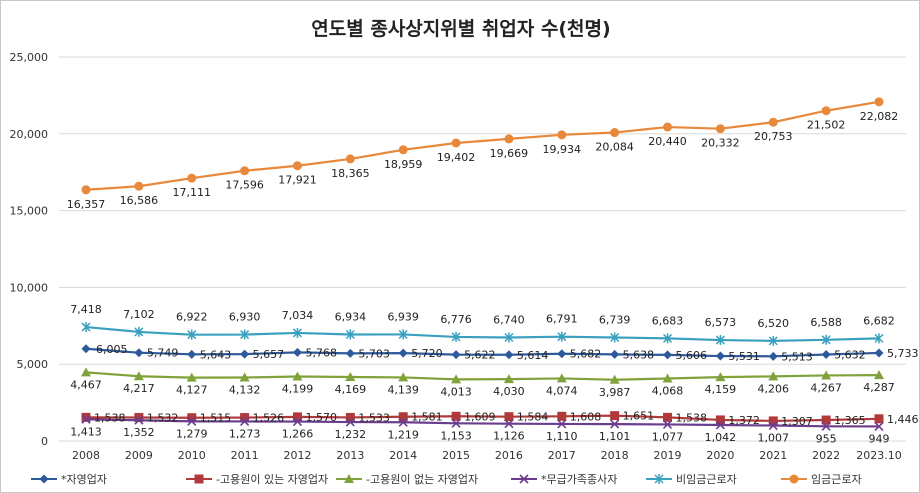 This screenshot has height=493, width=920. I want to click on y-tick-label: 0, so click(44, 441).